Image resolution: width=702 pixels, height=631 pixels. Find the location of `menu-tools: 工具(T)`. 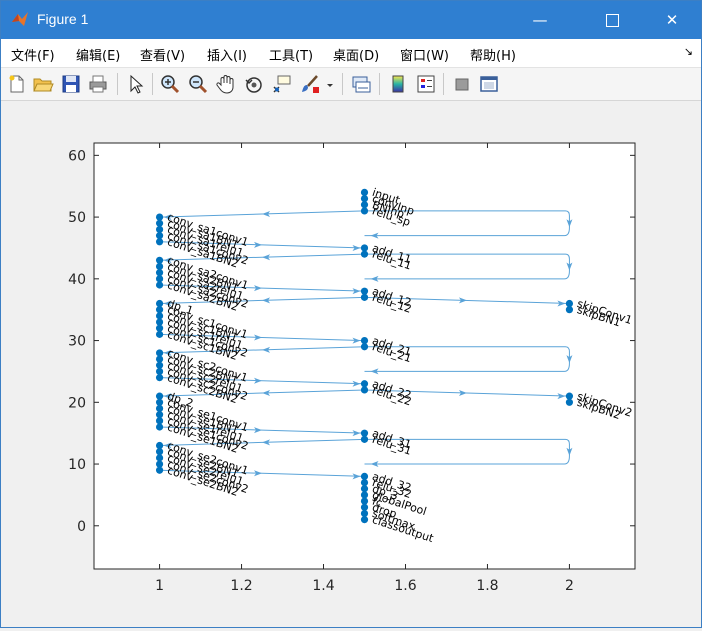

menu-tools: 工具(T) is located at coordinates (291, 56).